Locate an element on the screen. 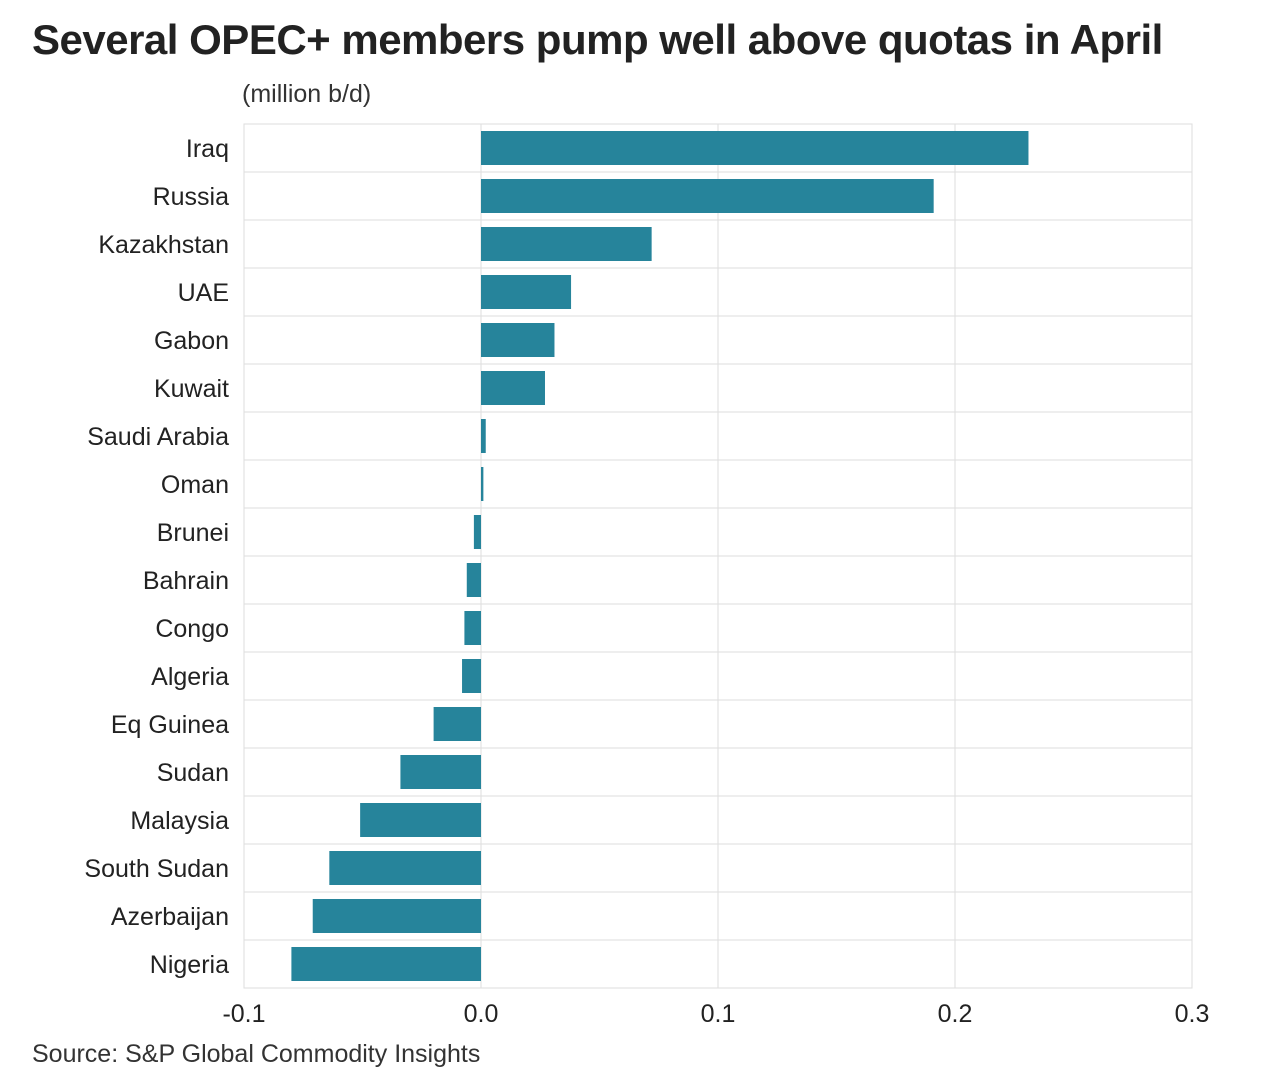 This screenshot has height=1091, width=1280. bar-eq-guinea is located at coordinates (457, 724).